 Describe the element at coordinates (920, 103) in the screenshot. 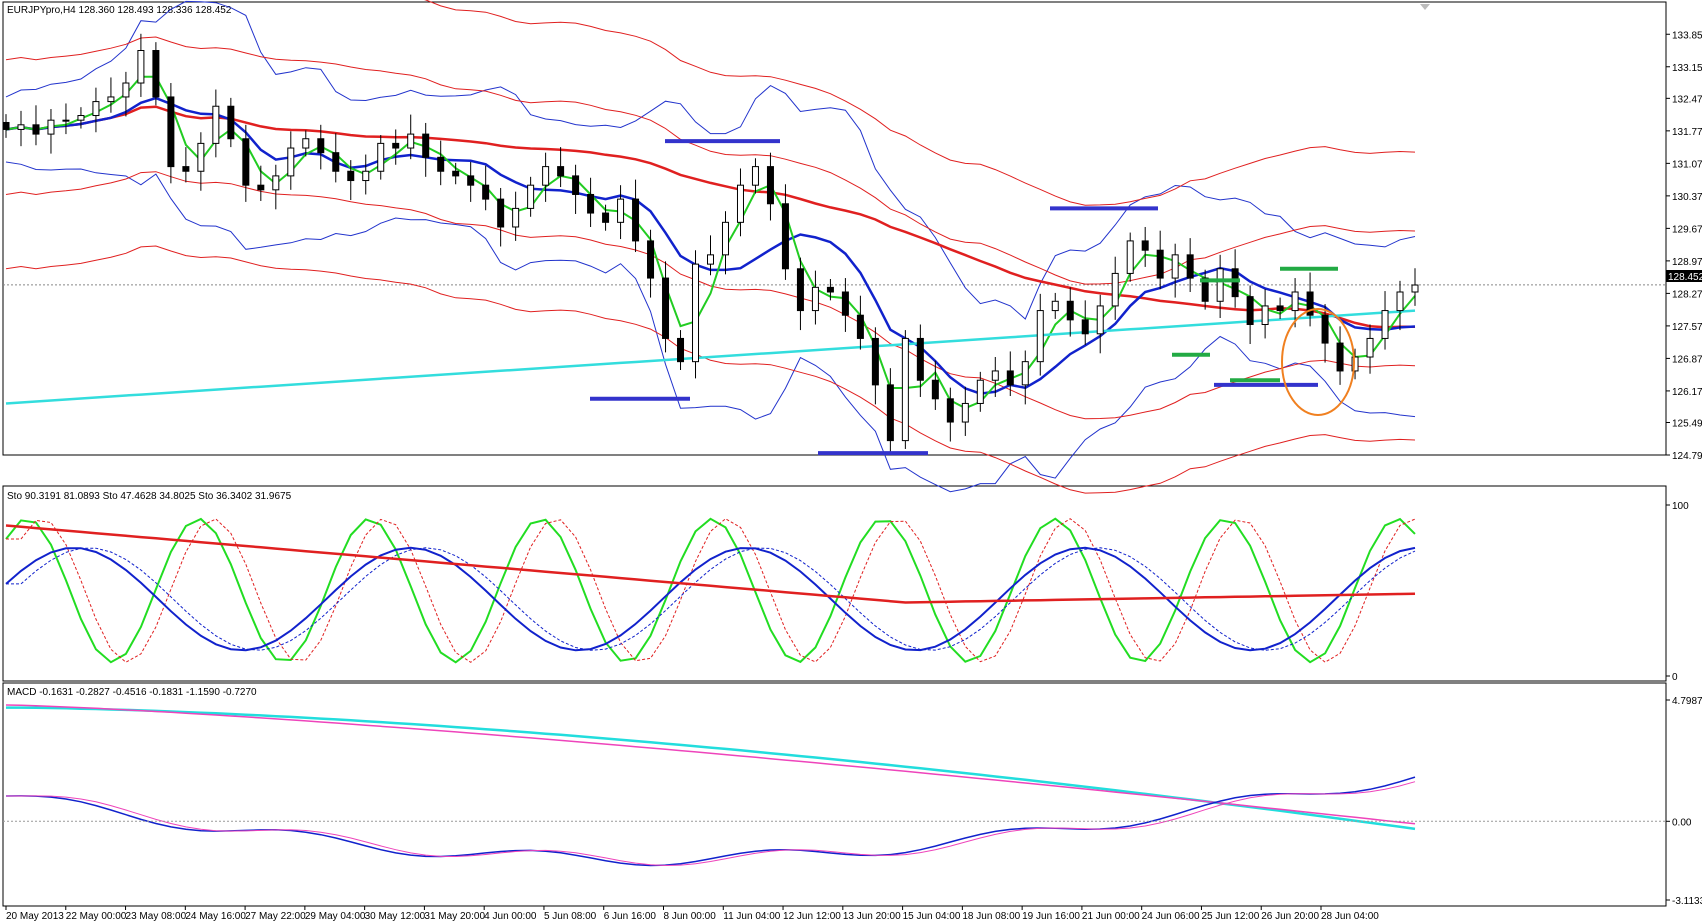

I see `bollinger-outer-upper` at that location.